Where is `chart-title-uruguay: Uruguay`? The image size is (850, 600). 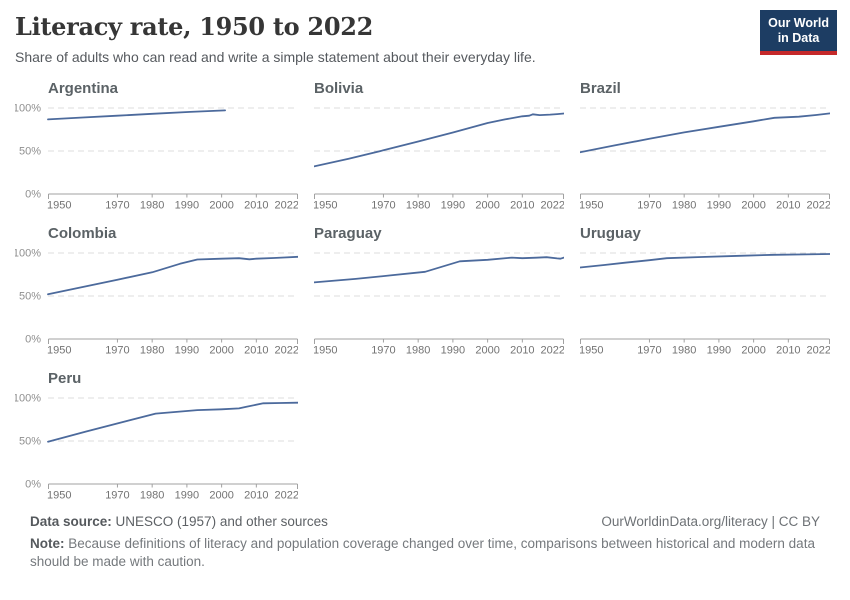 chart-title-uruguay: Uruguay is located at coordinates (610, 233).